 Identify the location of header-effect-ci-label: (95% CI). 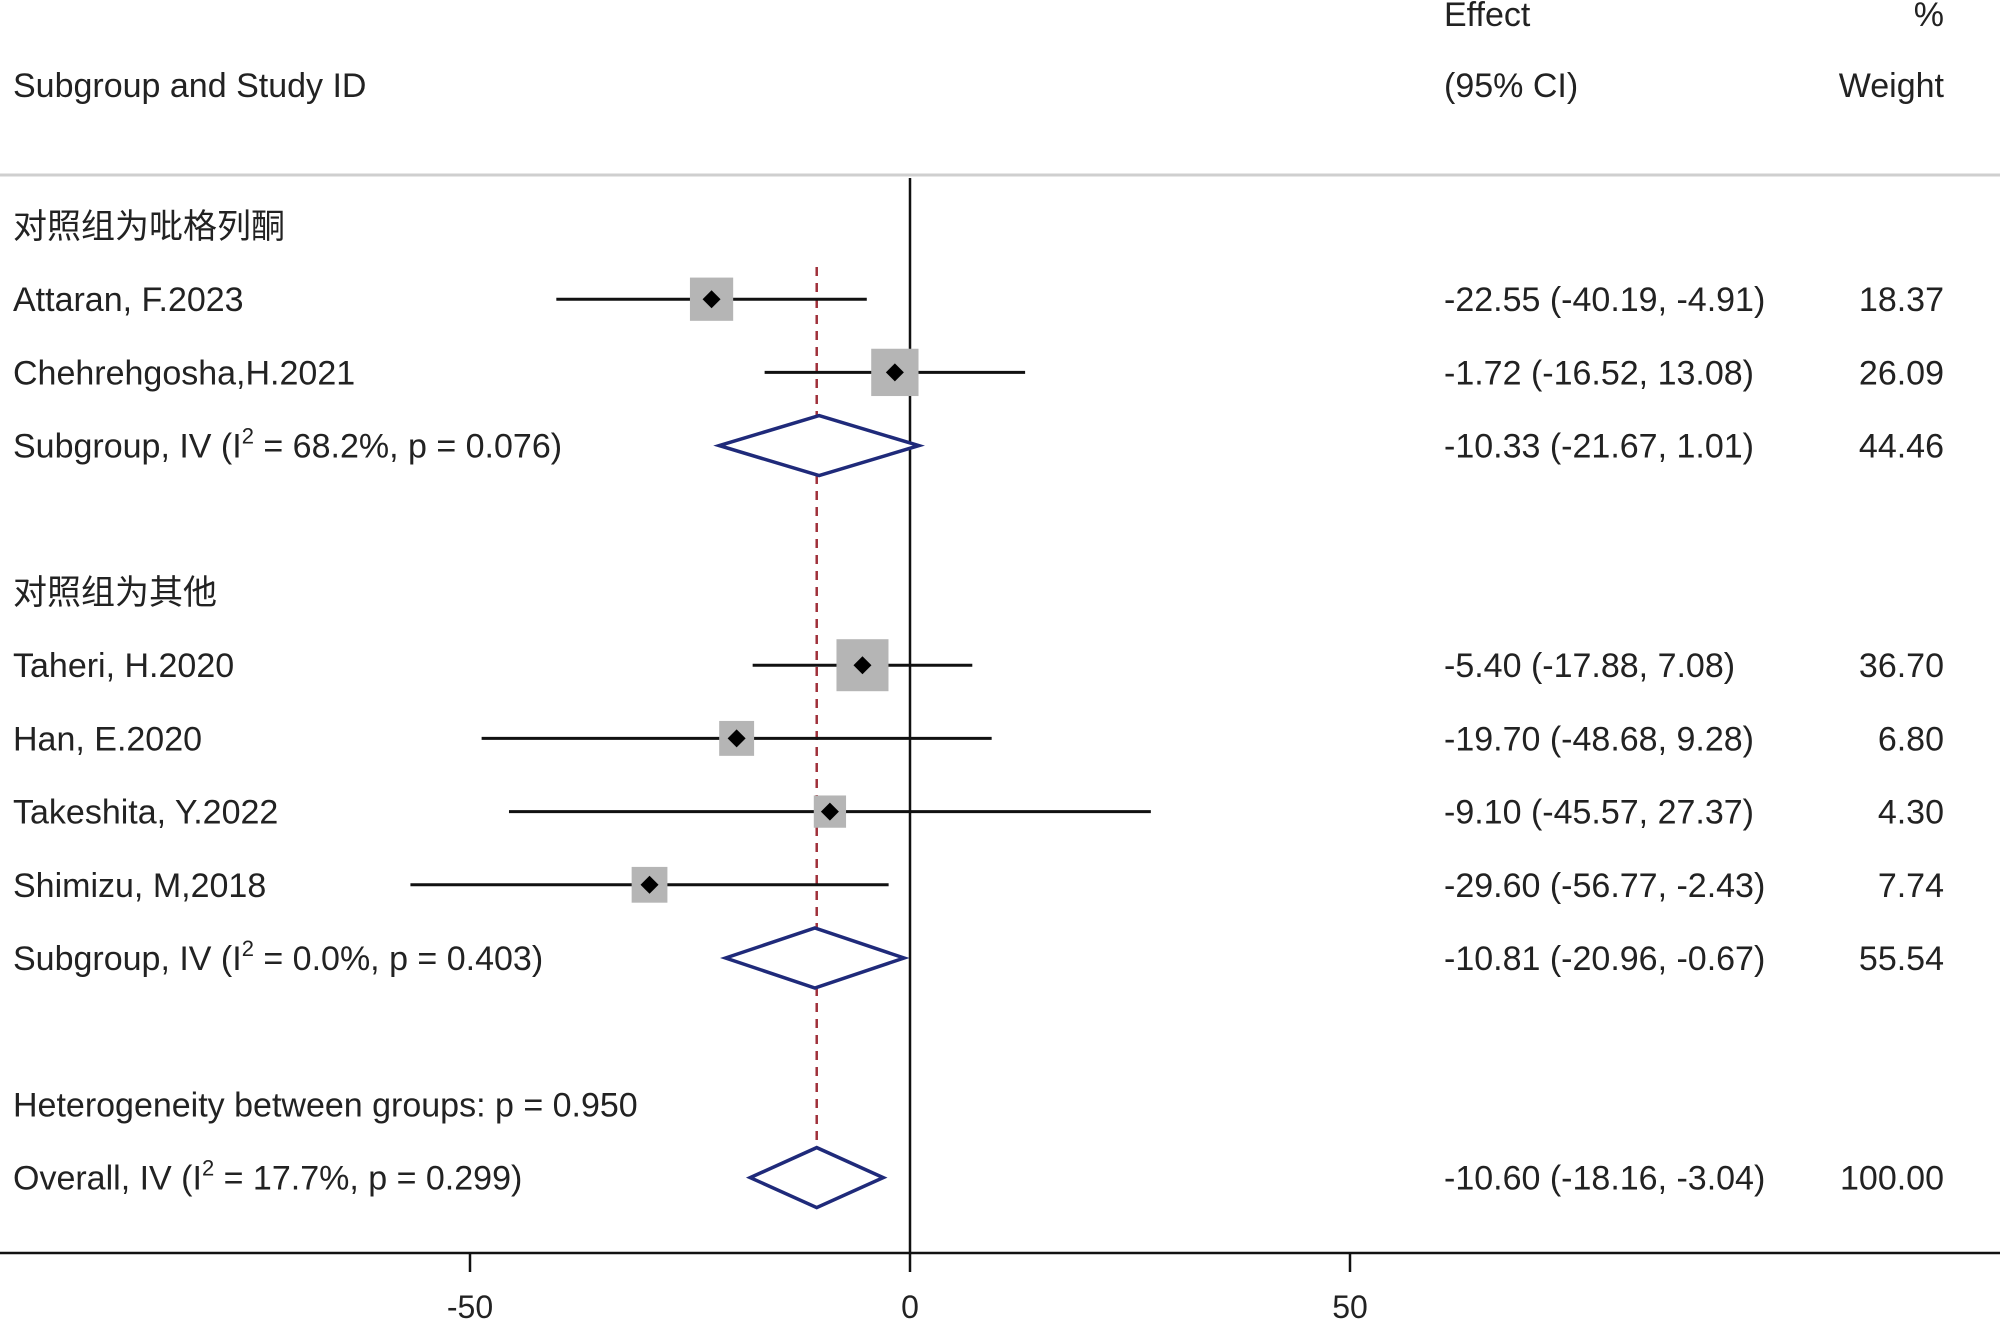
(1511, 86).